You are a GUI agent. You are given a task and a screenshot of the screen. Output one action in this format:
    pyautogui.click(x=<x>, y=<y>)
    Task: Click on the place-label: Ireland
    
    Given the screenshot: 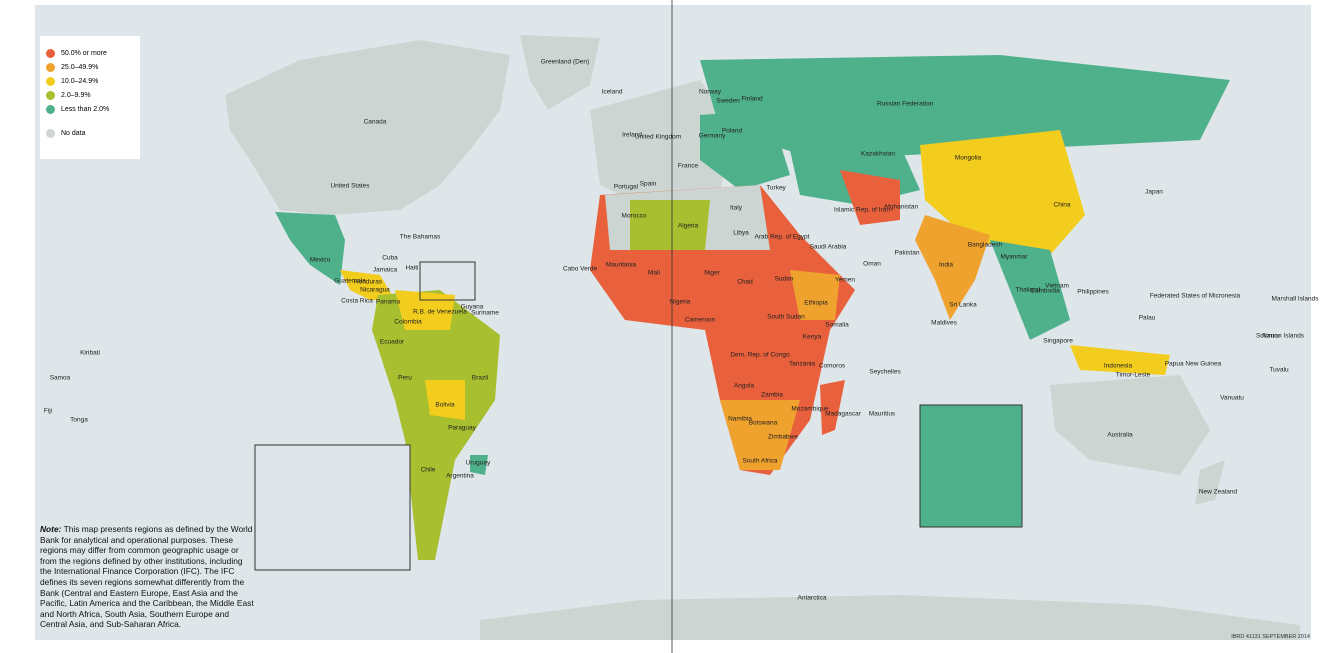 What is the action you would take?
    pyautogui.click(x=632, y=135)
    